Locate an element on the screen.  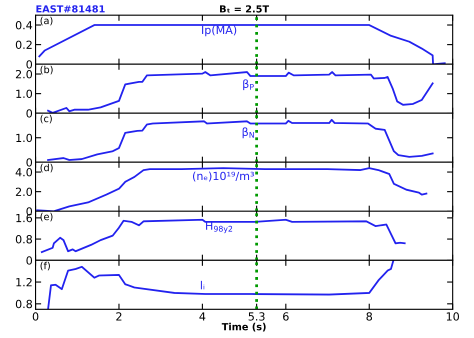
y-tick-label: 0.2 is located at coordinates (24, 44).